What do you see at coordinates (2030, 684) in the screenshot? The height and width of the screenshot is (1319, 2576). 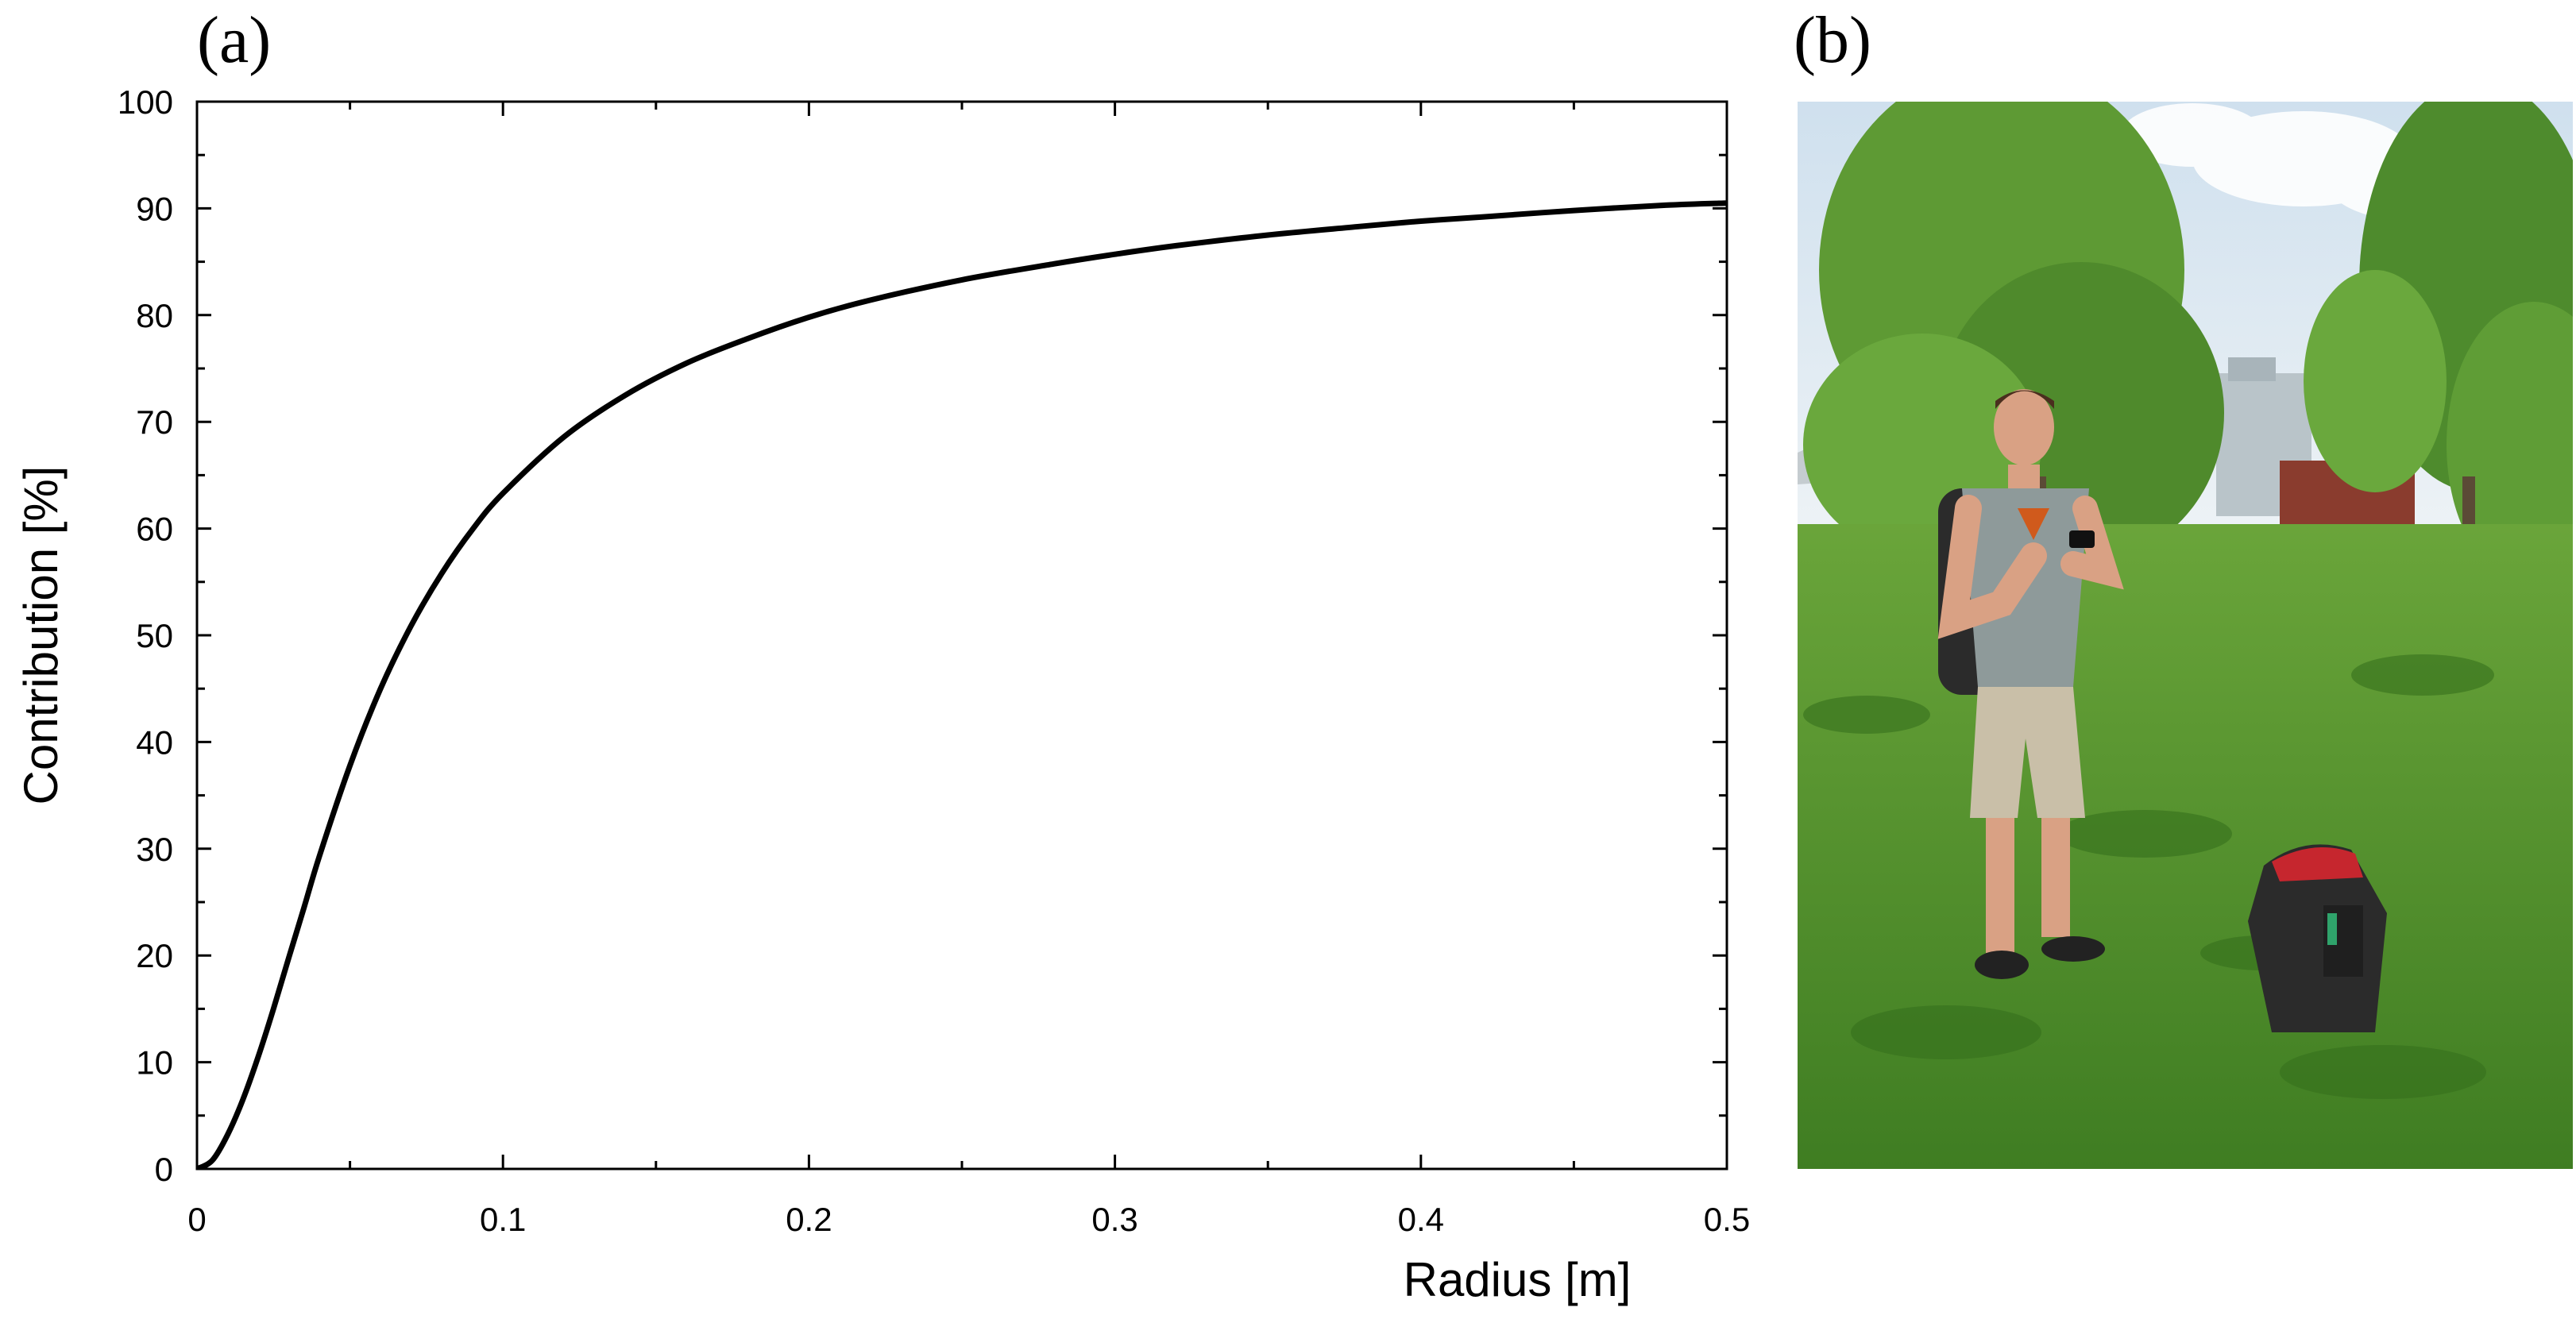 I see `photo-person` at bounding box center [2030, 684].